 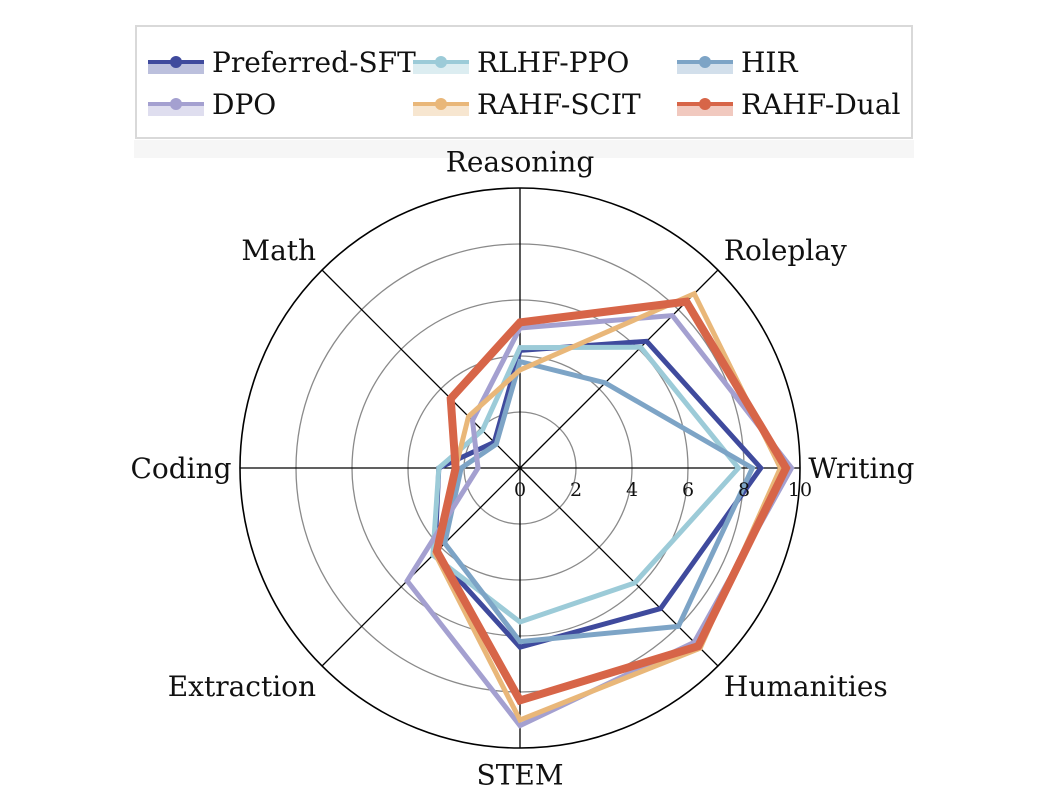 What do you see at coordinates (441, 62) in the screenshot?
I see `legend-marker-rlhf-ppo` at bounding box center [441, 62].